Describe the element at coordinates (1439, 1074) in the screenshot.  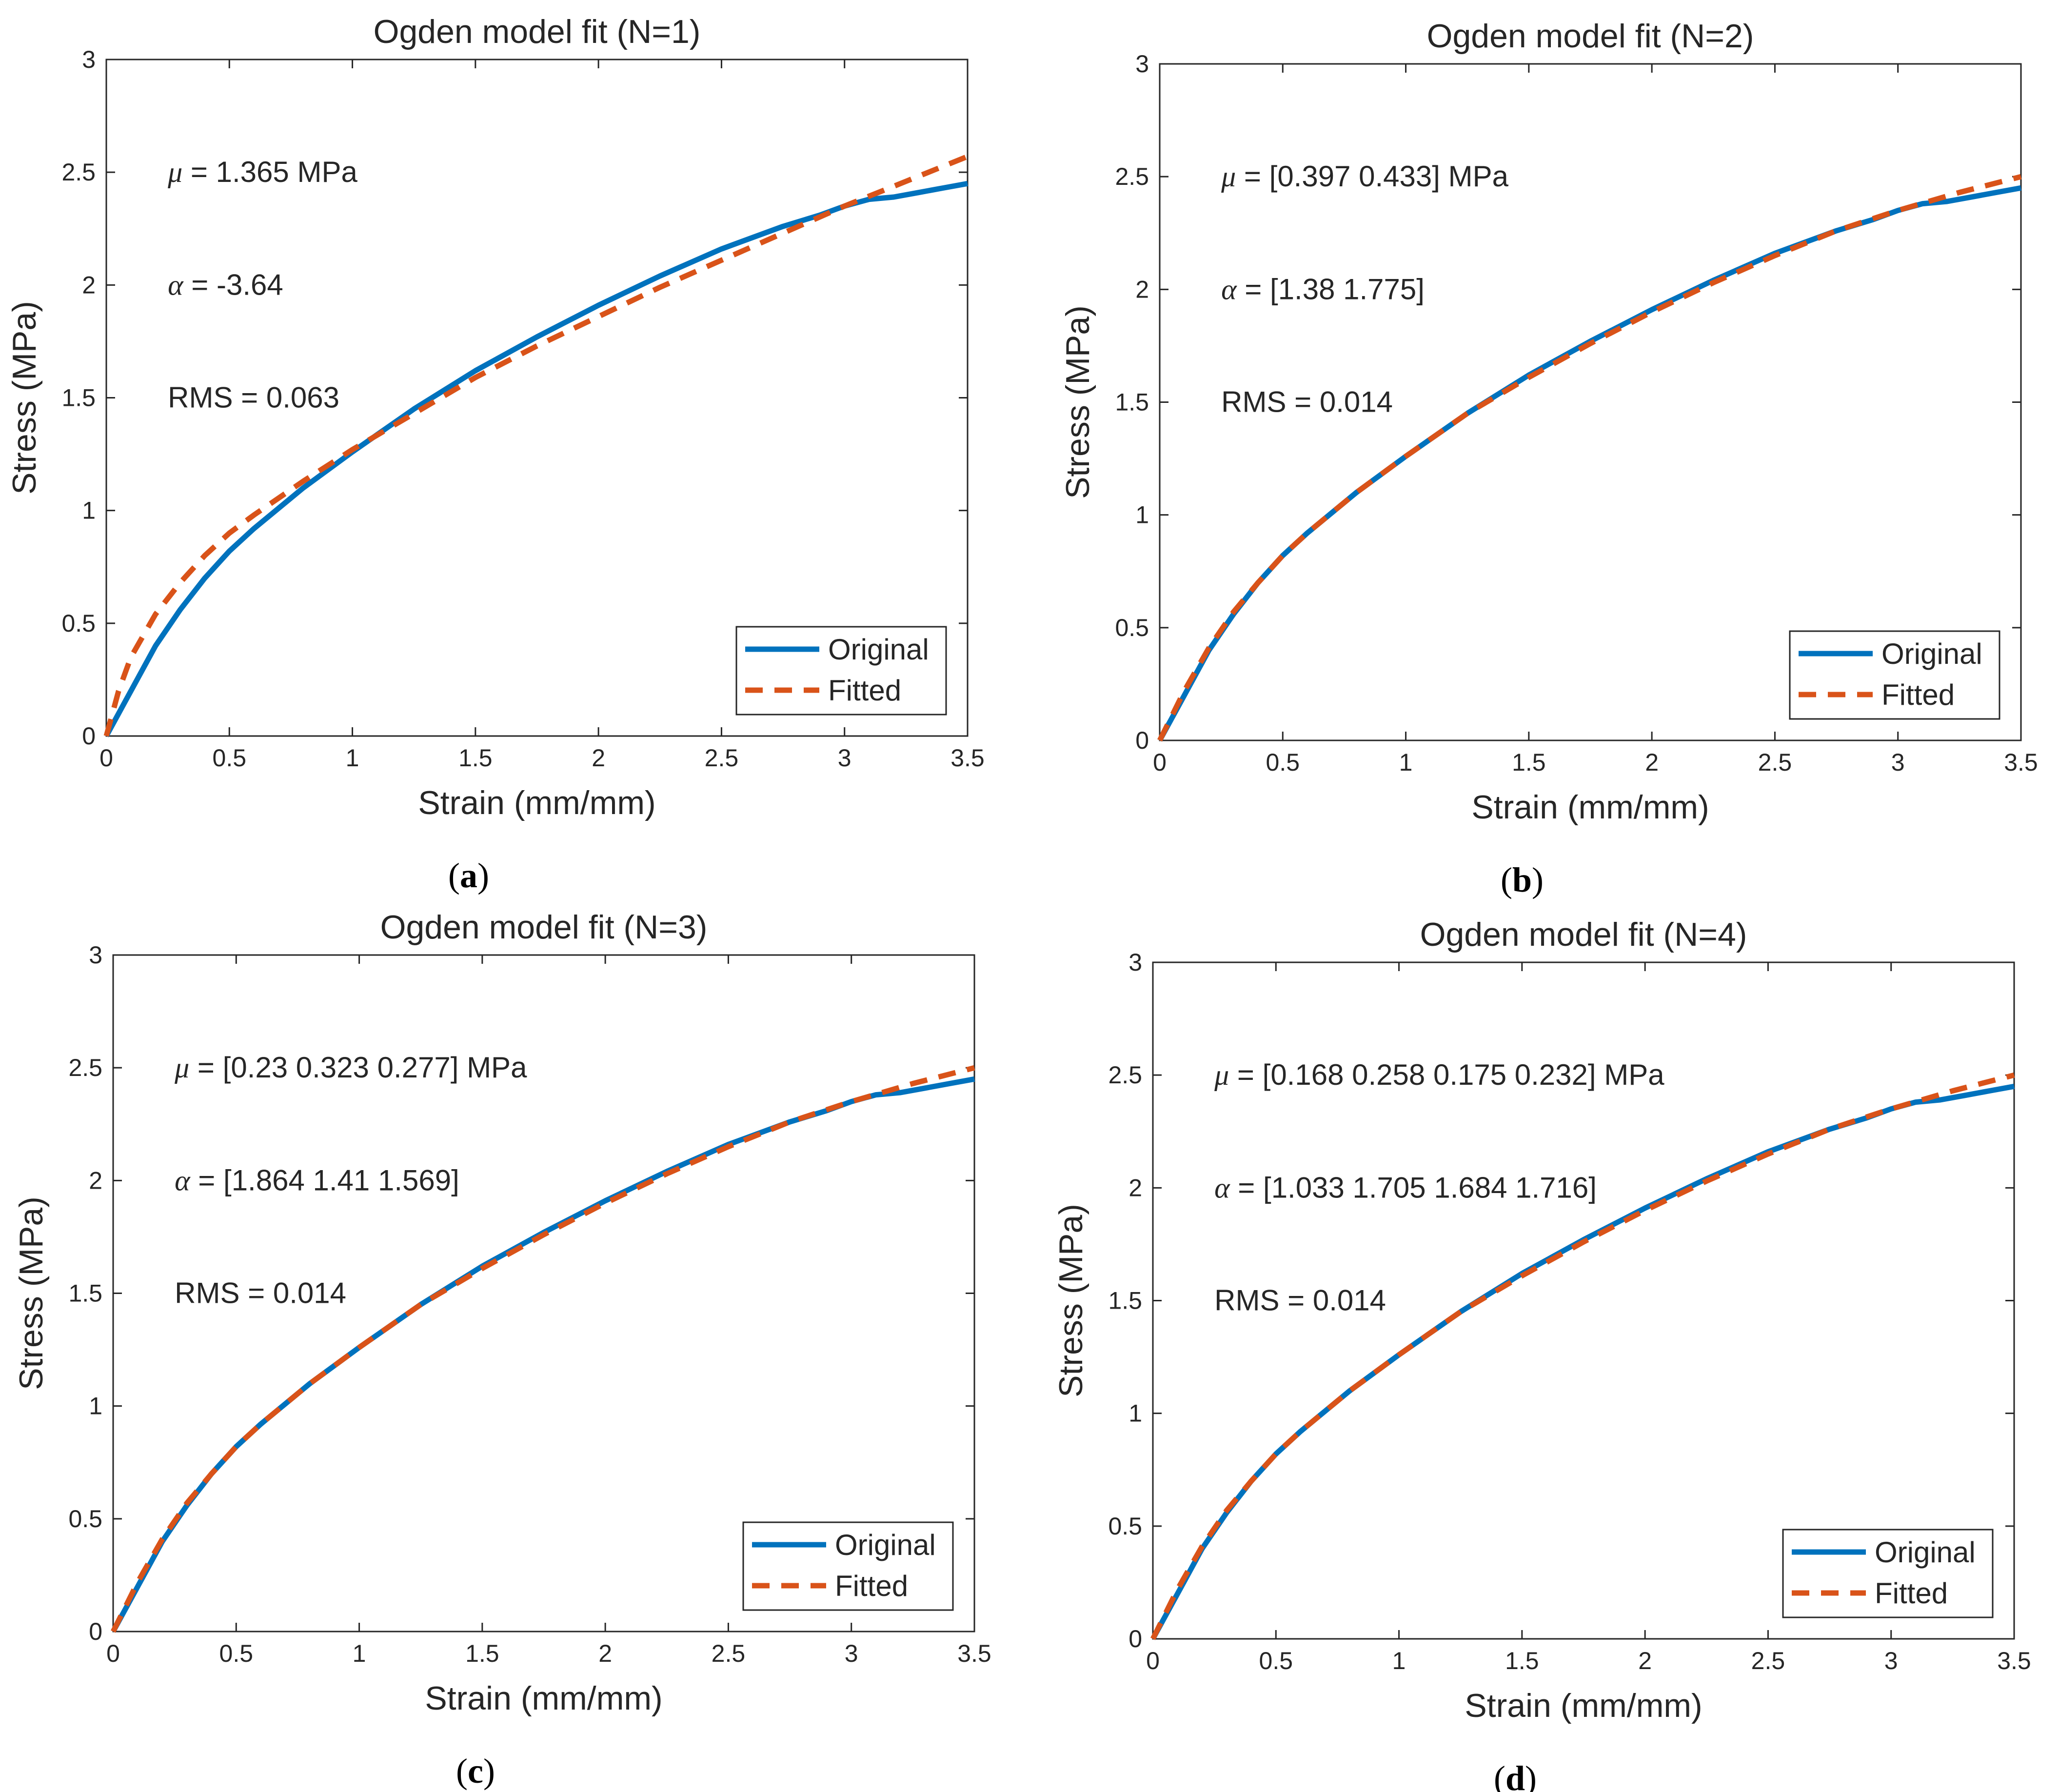
I see `annotation-text: μ = [0.168 0.258 0.175 0.232] MPa` at that location.